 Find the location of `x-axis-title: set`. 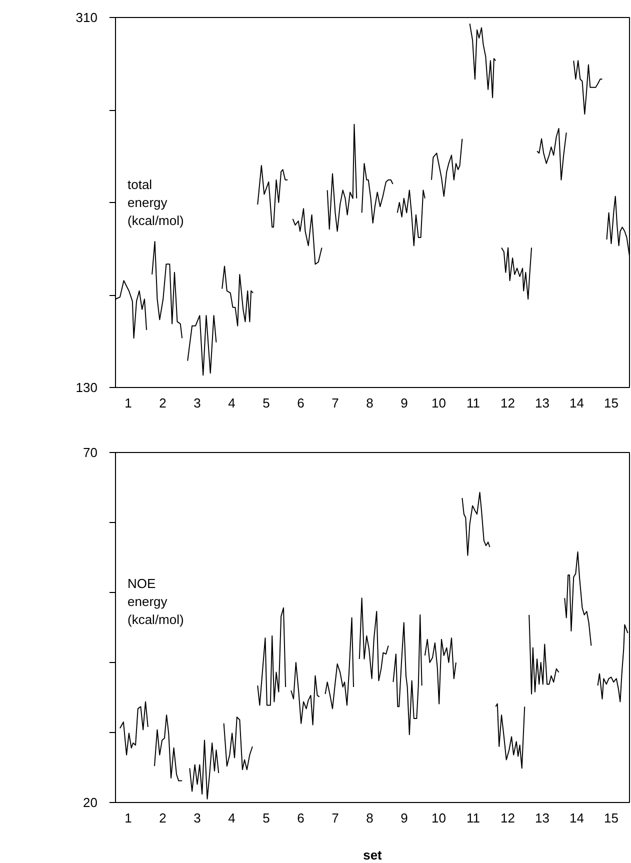

x-axis-title: set is located at coordinates (373, 855).